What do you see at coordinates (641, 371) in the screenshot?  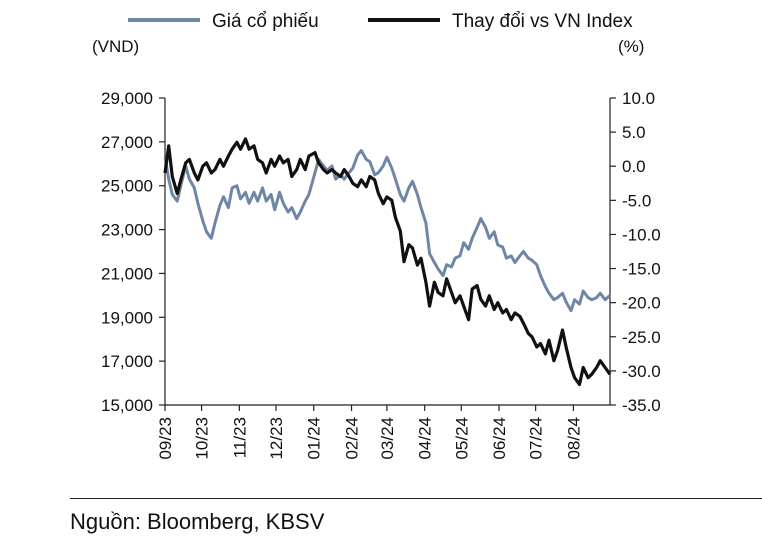 I see `right-tick-label: -30.0` at bounding box center [641, 371].